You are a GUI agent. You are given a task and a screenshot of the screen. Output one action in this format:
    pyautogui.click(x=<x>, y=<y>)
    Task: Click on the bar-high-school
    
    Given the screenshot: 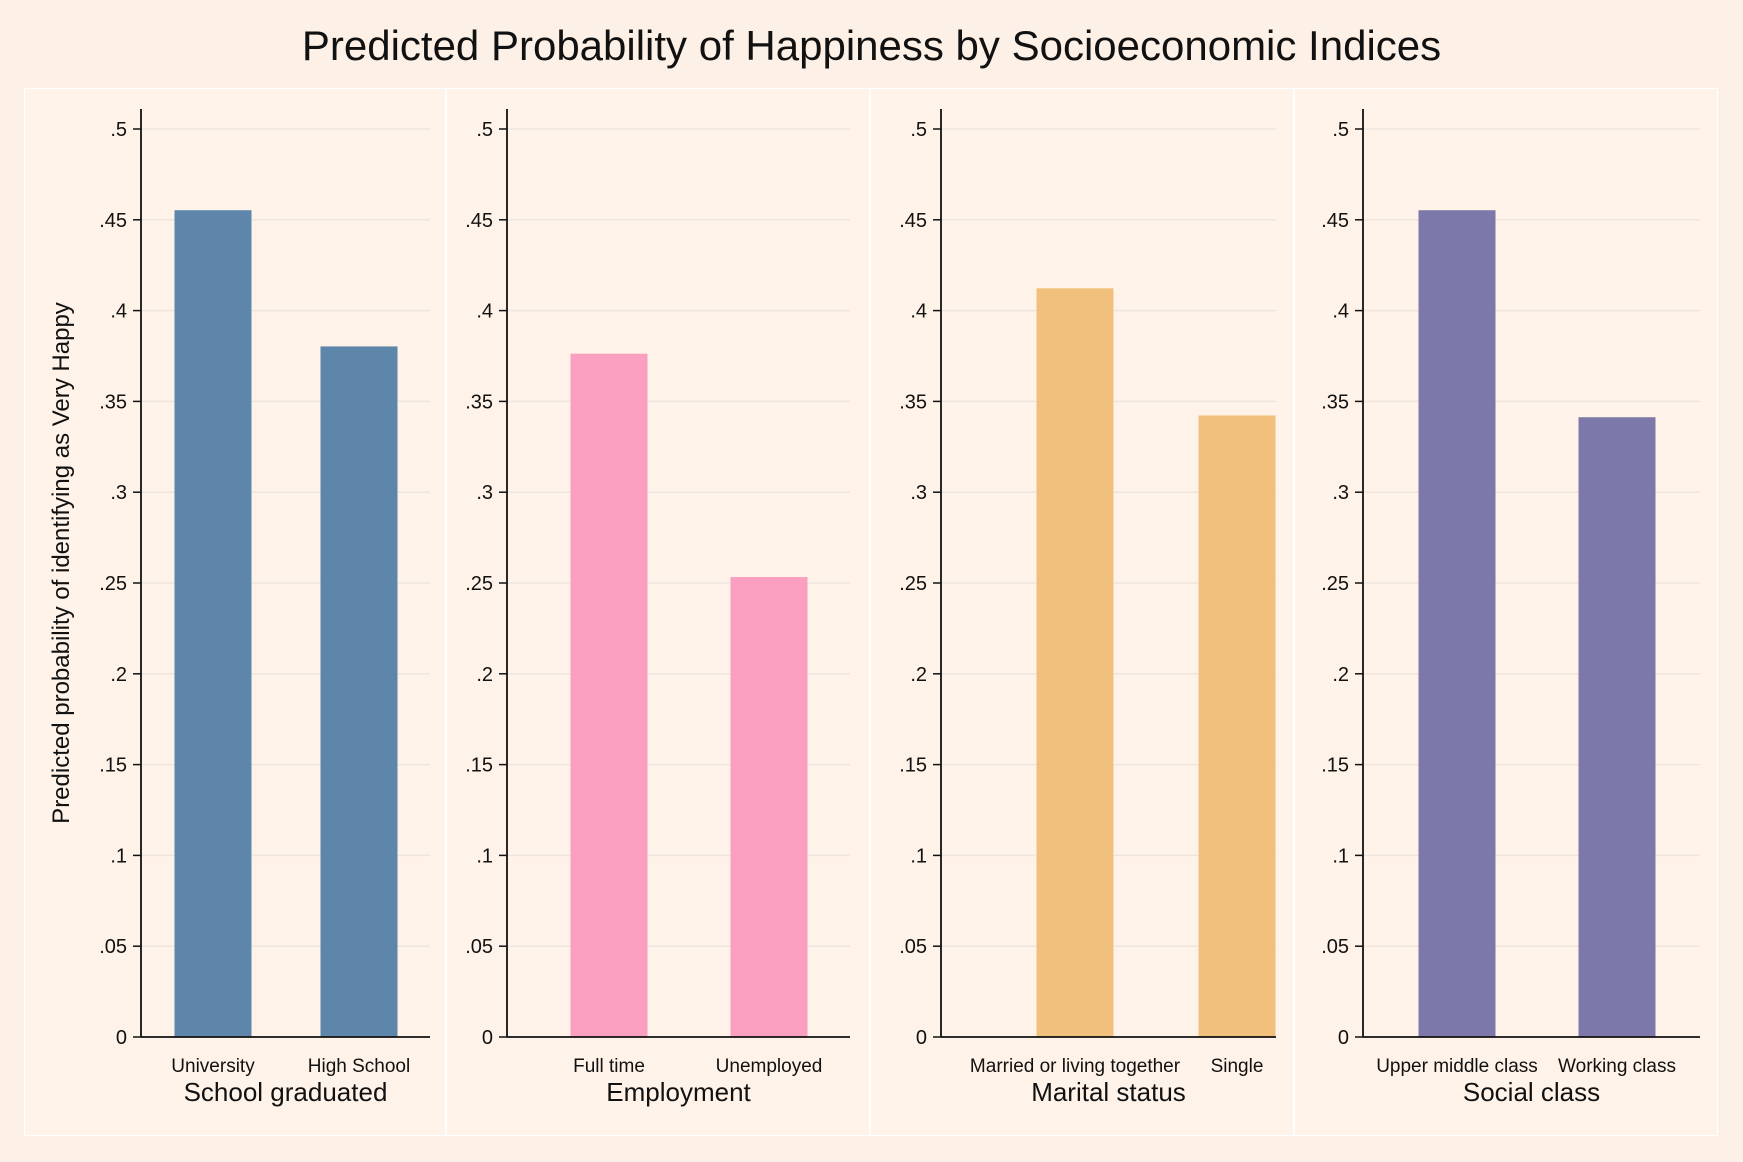 What is the action you would take?
    pyautogui.click(x=359, y=692)
    